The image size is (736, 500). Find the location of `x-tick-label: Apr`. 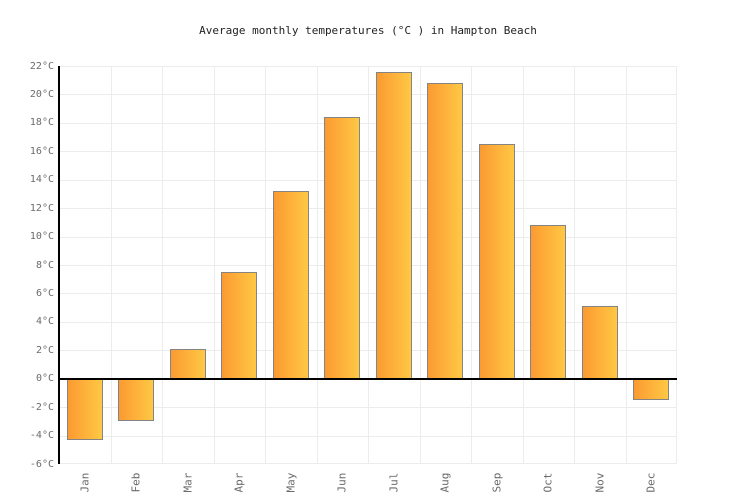

x-tick-label: Apr is located at coordinates (239, 482).